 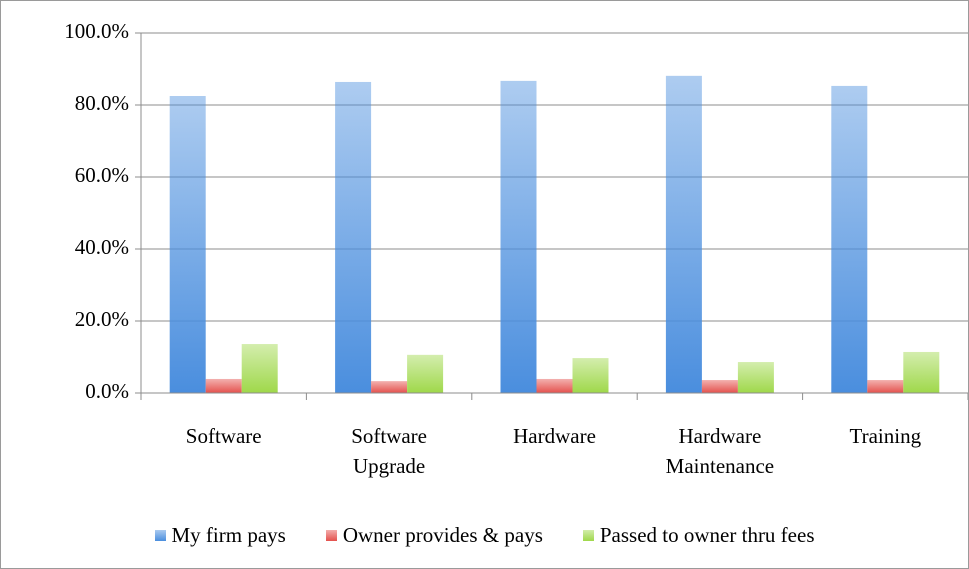 What do you see at coordinates (223, 436) in the screenshot?
I see `x-tick-label: Software` at bounding box center [223, 436].